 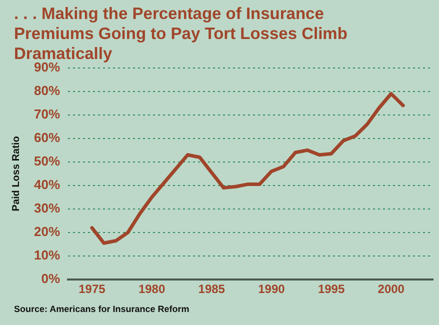 I want to click on x-tick-label: 1975, so click(x=92, y=289).